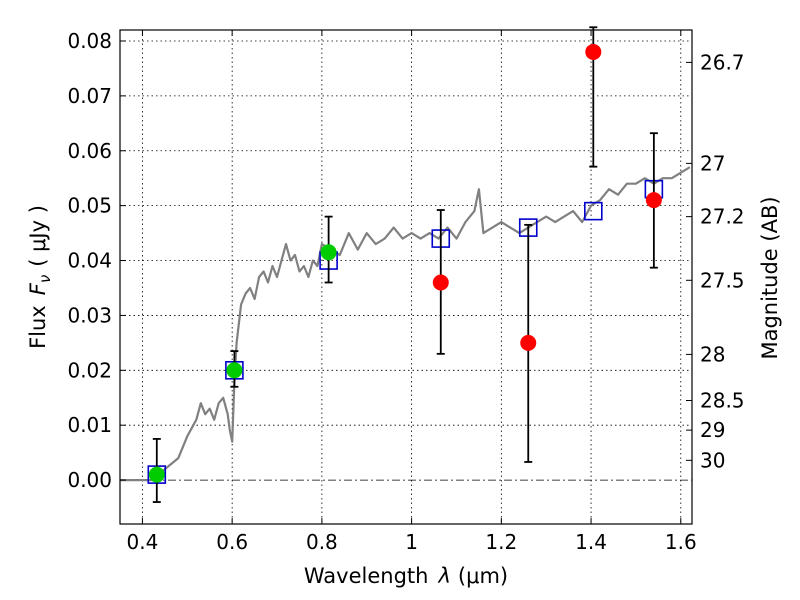 This screenshot has height=600, width=800. What do you see at coordinates (89, 370) in the screenshot?
I see `y-tick-label: 0.02` at bounding box center [89, 370].